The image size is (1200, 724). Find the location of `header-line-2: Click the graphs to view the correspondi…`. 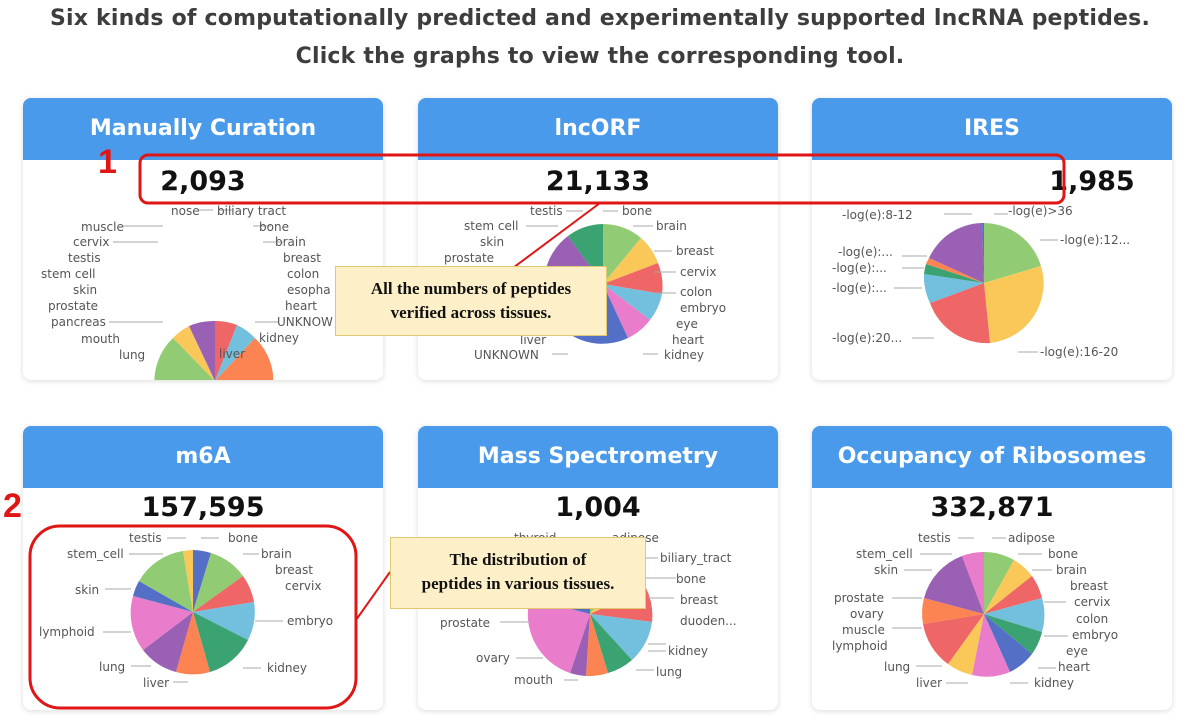

header-line-2: Click the graphs to view the correspondi… is located at coordinates (600, 56).